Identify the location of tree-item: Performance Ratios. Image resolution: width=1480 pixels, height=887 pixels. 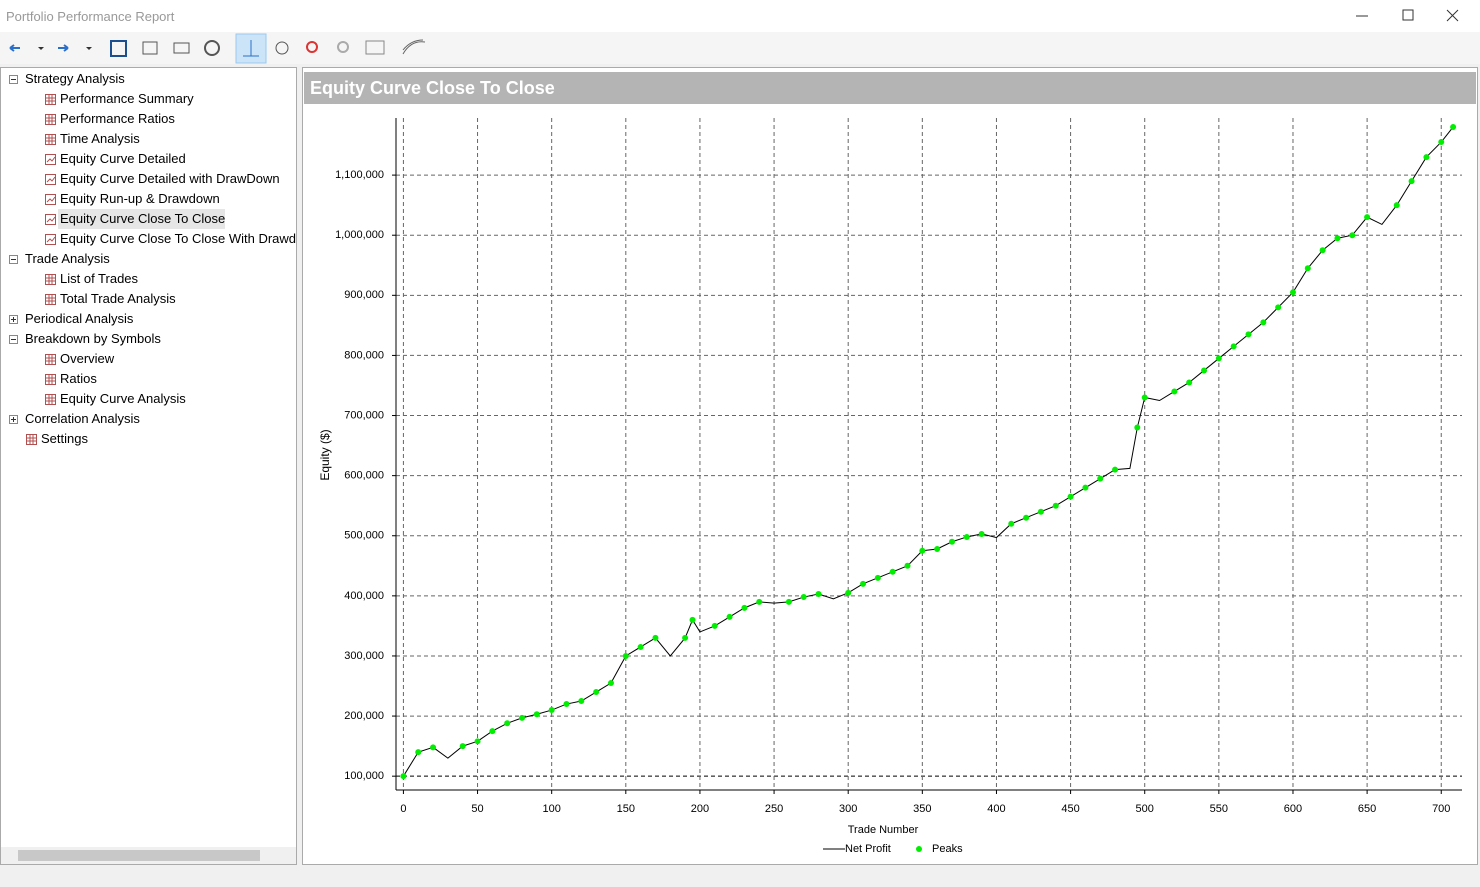
(116, 119).